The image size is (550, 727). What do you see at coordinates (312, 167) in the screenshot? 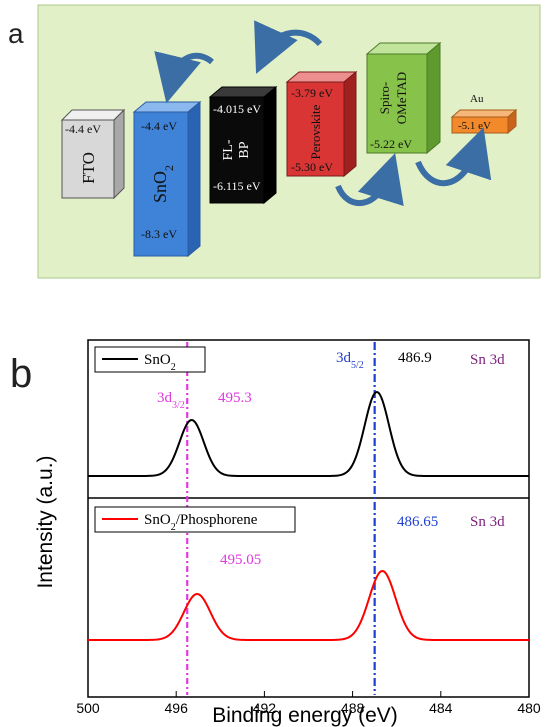
I see `perovskite-bottom-energy-label: -5.30 eV` at bounding box center [312, 167].